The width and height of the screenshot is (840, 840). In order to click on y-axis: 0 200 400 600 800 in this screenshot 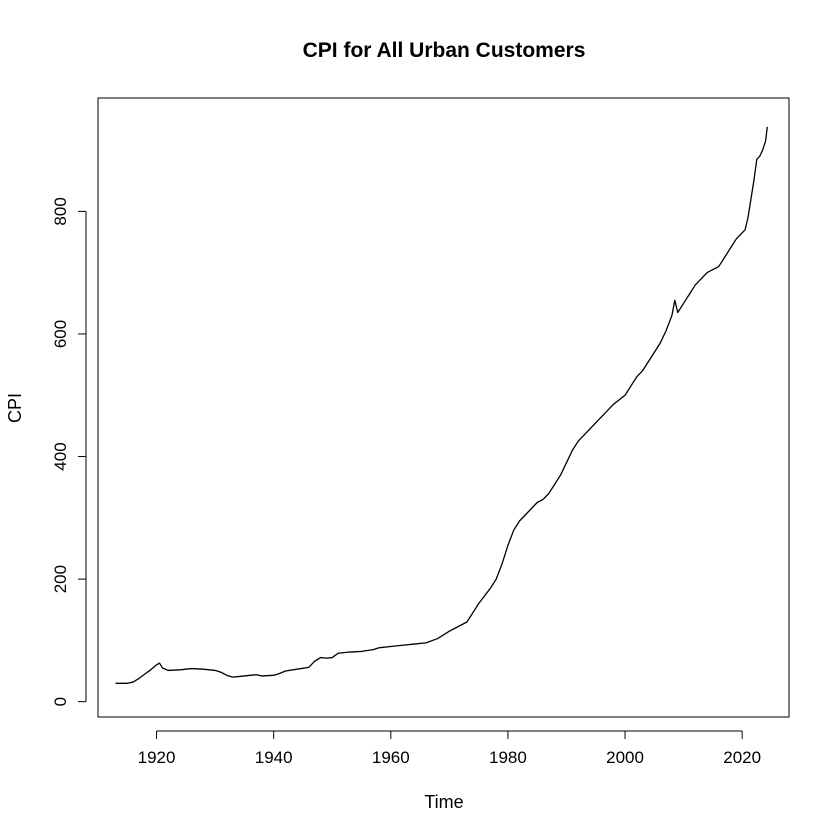, I will do `click(69, 451)`.